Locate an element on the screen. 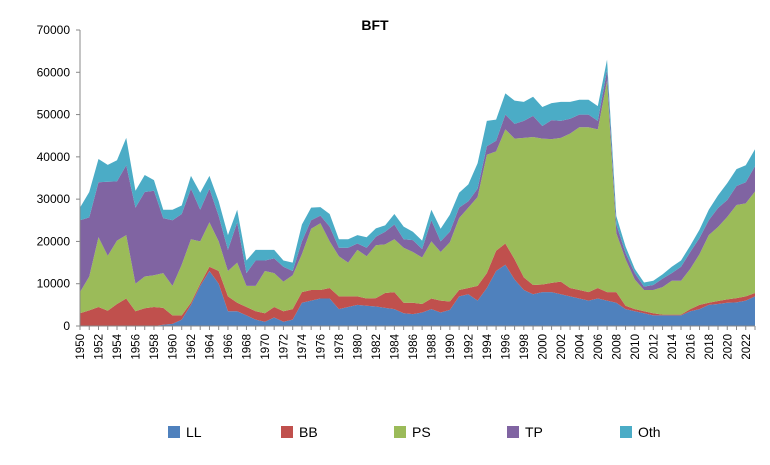 The image size is (770, 465). x-tick-label: 1988 is located at coordinates (432, 347).